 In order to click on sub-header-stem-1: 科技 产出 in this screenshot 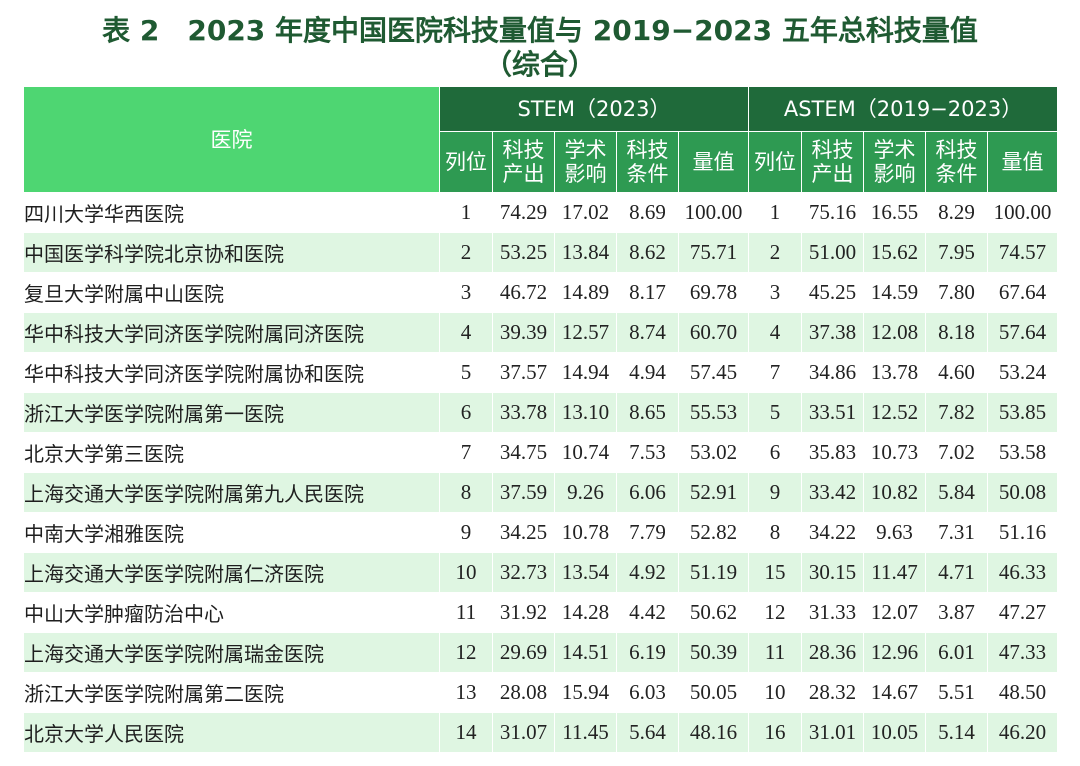, I will do `click(523, 162)`.